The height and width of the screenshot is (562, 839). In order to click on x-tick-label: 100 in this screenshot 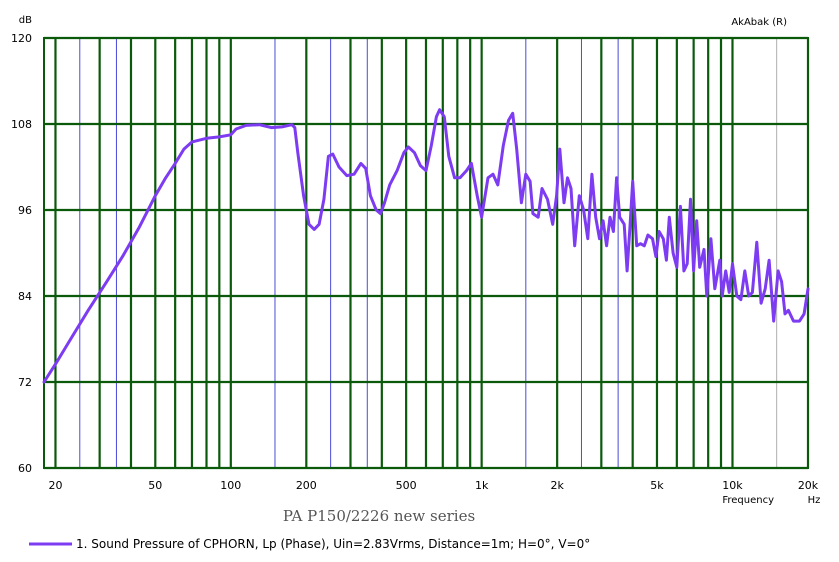, I will do `click(230, 485)`.